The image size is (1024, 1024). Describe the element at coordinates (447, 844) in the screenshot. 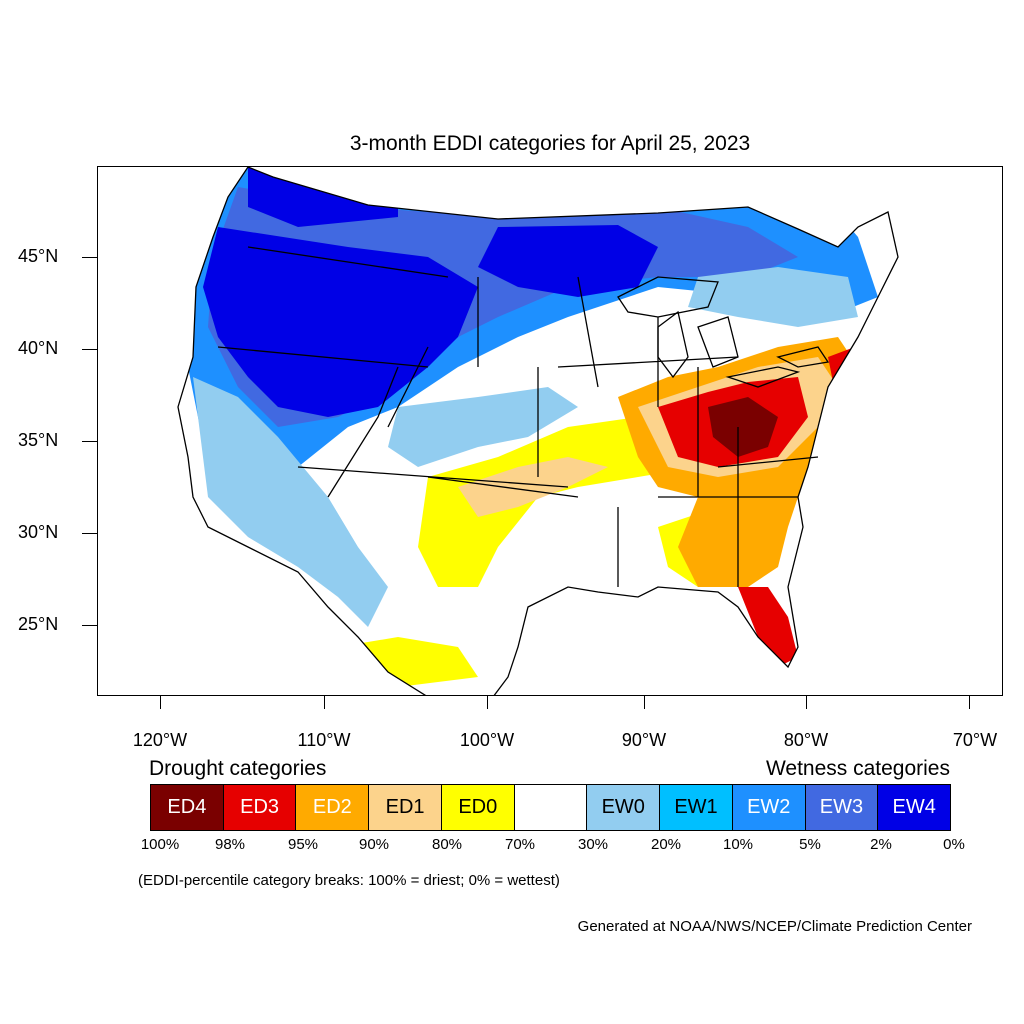

I see `pct-label-80: 80%` at that location.